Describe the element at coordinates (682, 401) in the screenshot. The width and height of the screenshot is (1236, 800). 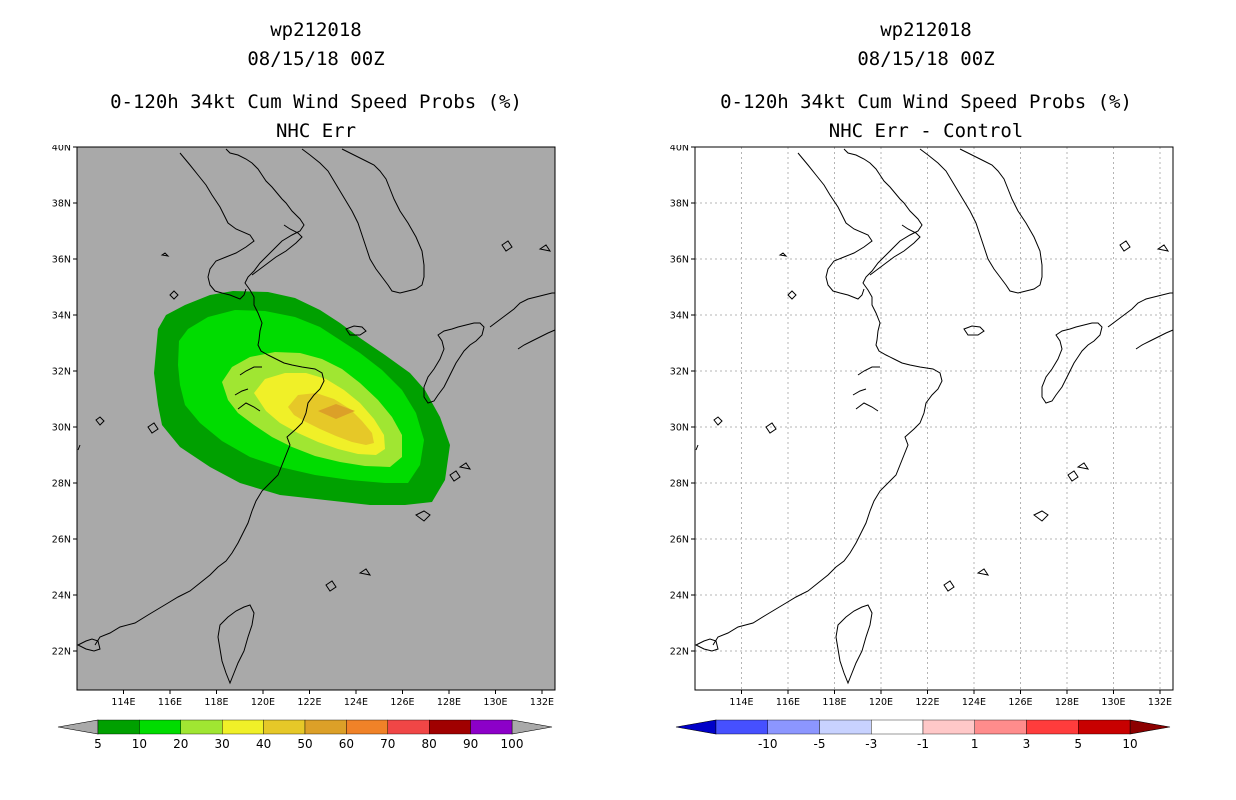
I see `right-lat-labels: 40N 38N 36N 34N 32N 30N 28N 26N 24N 22N` at that location.